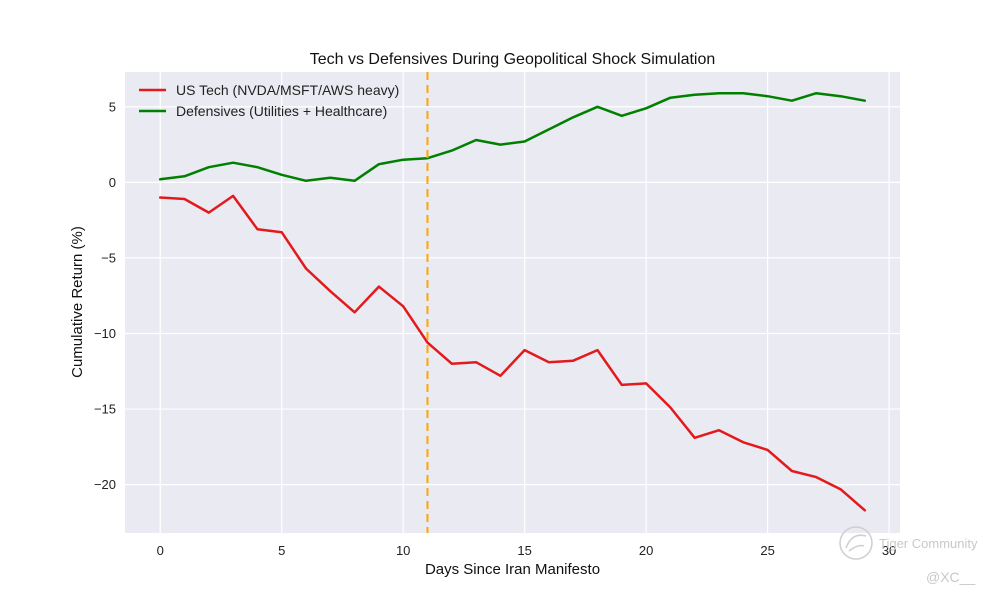  What do you see at coordinates (512, 137) in the screenshot?
I see `series-line-defensives` at bounding box center [512, 137].